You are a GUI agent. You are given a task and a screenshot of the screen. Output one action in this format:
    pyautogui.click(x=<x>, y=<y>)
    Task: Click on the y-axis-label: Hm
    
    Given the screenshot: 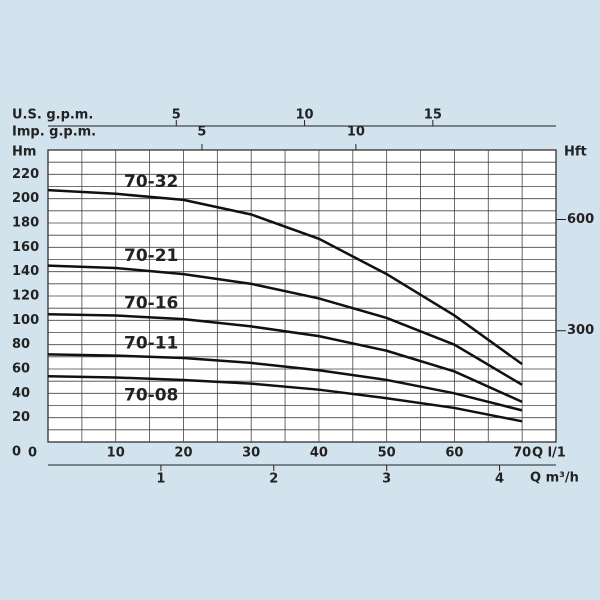 What is the action you would take?
    pyautogui.click(x=24, y=152)
    